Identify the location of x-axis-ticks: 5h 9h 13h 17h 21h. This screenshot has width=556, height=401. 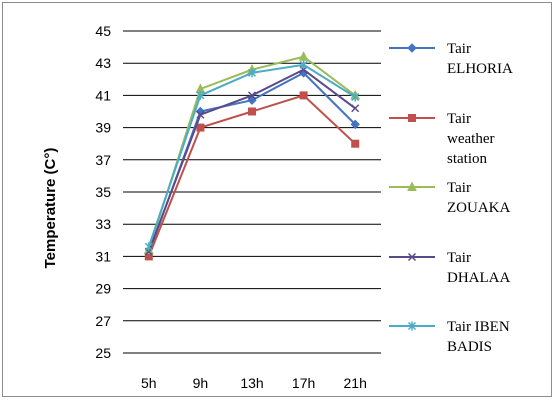
(254, 383).